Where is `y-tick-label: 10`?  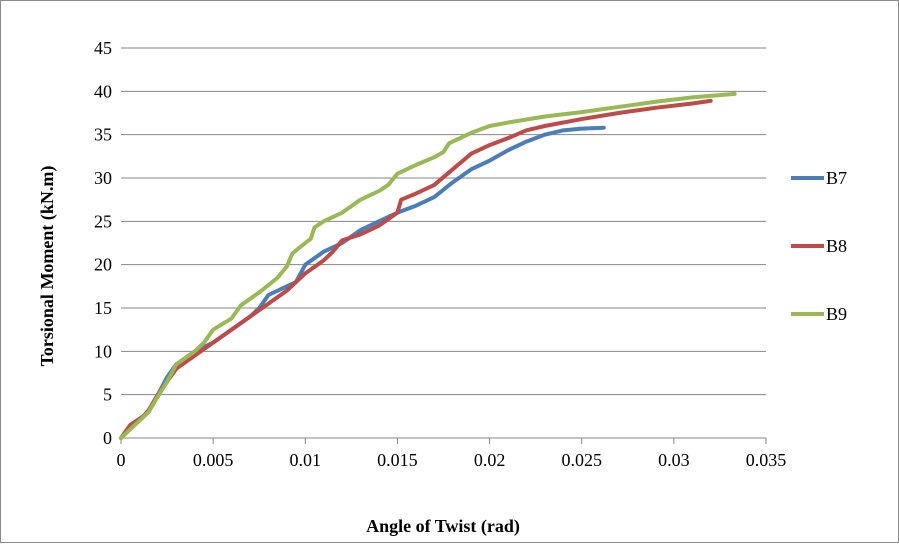 y-tick-label: 10 is located at coordinates (103, 351).